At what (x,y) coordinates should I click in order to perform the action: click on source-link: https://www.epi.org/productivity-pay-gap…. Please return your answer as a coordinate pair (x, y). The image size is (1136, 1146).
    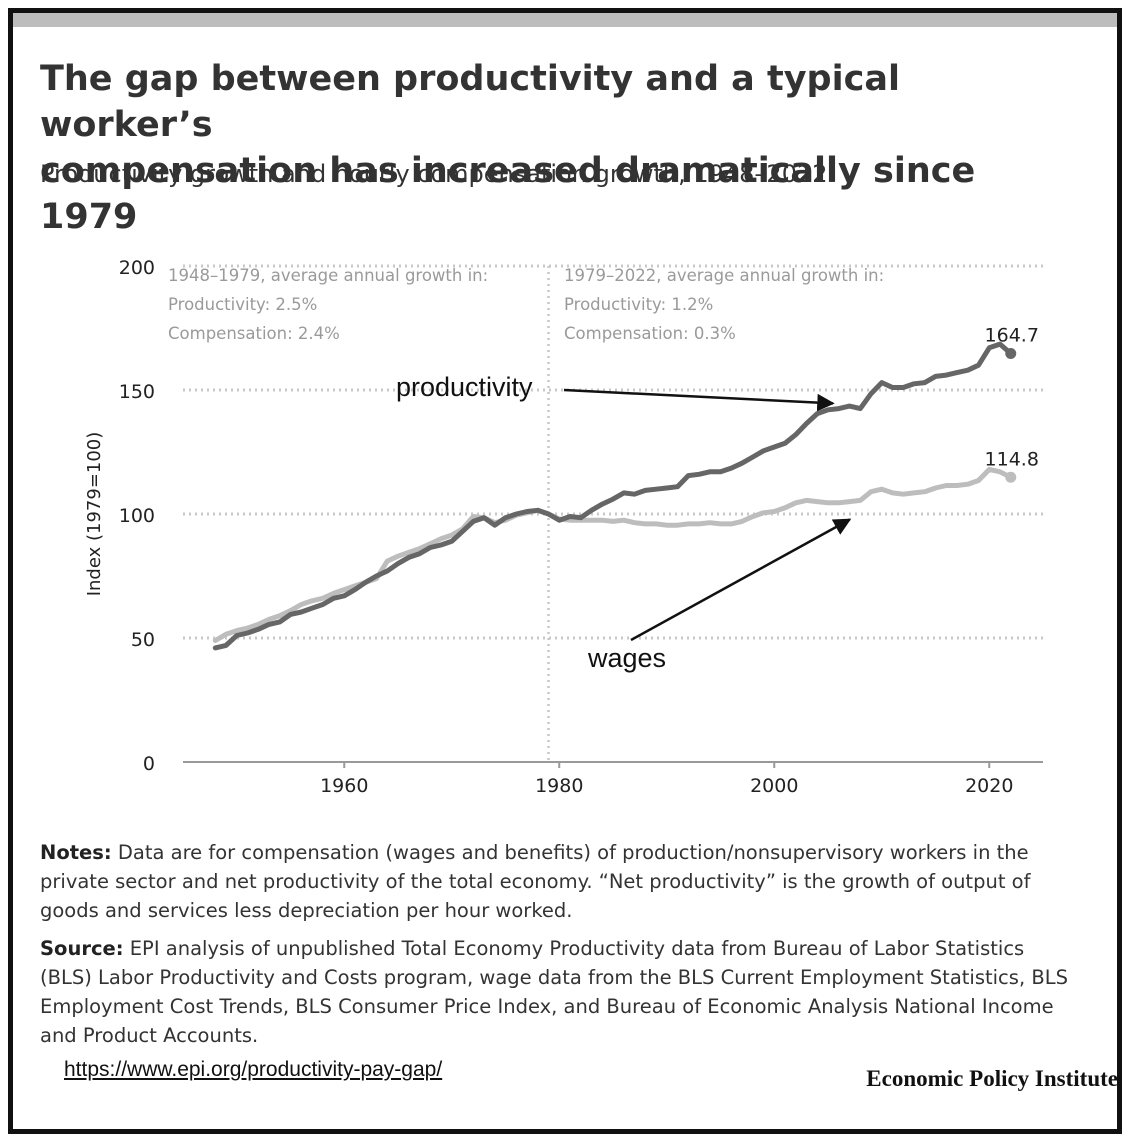
    Looking at the image, I should click on (253, 1069).